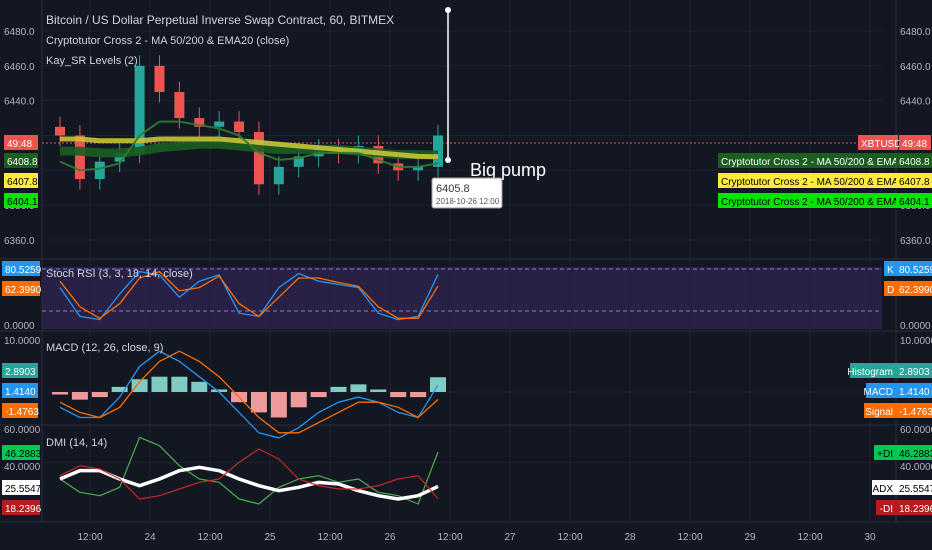 The width and height of the screenshot is (932, 550). Describe the element at coordinates (873, 370) in the screenshot. I see `right-macd-hist-label-bg` at that location.